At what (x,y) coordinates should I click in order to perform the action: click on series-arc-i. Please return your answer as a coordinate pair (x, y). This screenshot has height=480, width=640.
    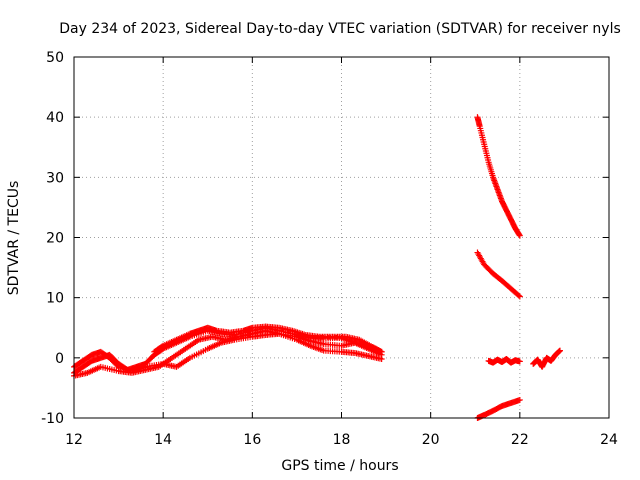
    Looking at the image, I should click on (546, 358).